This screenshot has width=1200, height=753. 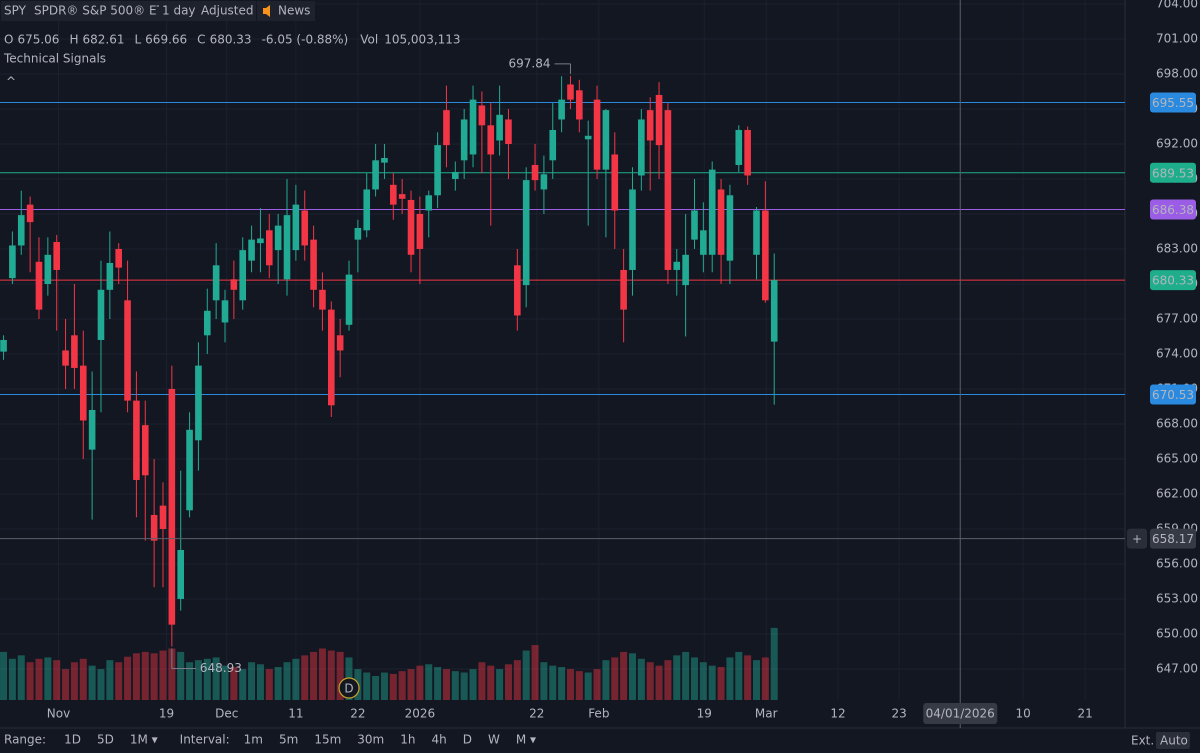 I want to click on annotation-label: 697.84, so click(x=529, y=63).